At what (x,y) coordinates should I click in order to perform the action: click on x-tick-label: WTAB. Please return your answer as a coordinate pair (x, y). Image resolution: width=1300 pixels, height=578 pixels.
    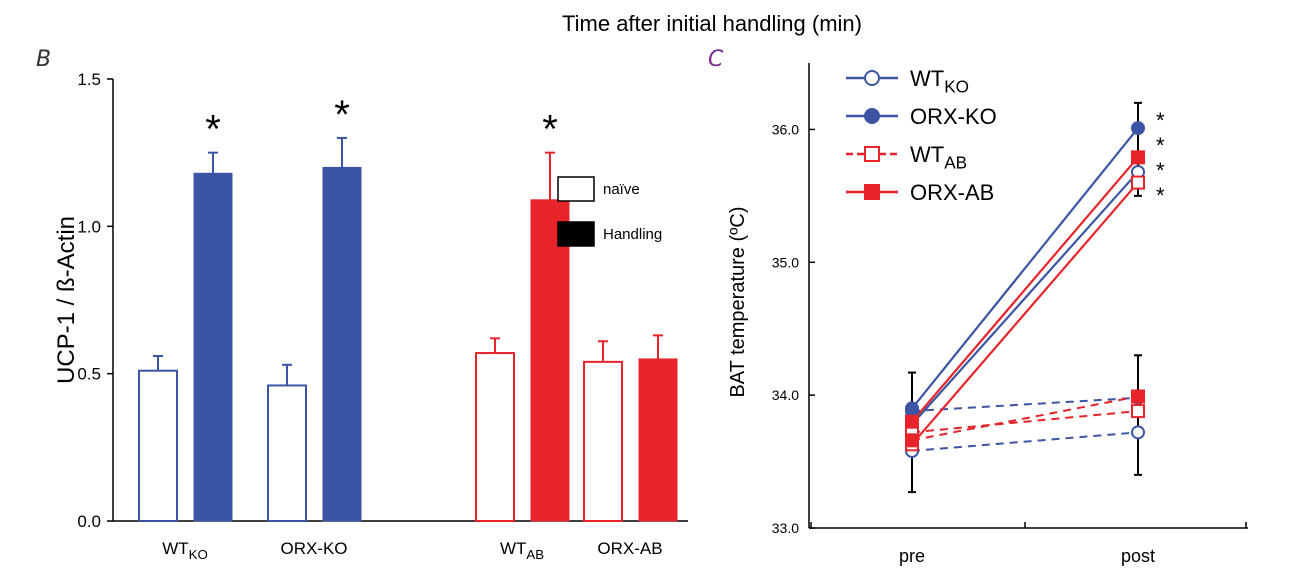
    Looking at the image, I should click on (522, 550).